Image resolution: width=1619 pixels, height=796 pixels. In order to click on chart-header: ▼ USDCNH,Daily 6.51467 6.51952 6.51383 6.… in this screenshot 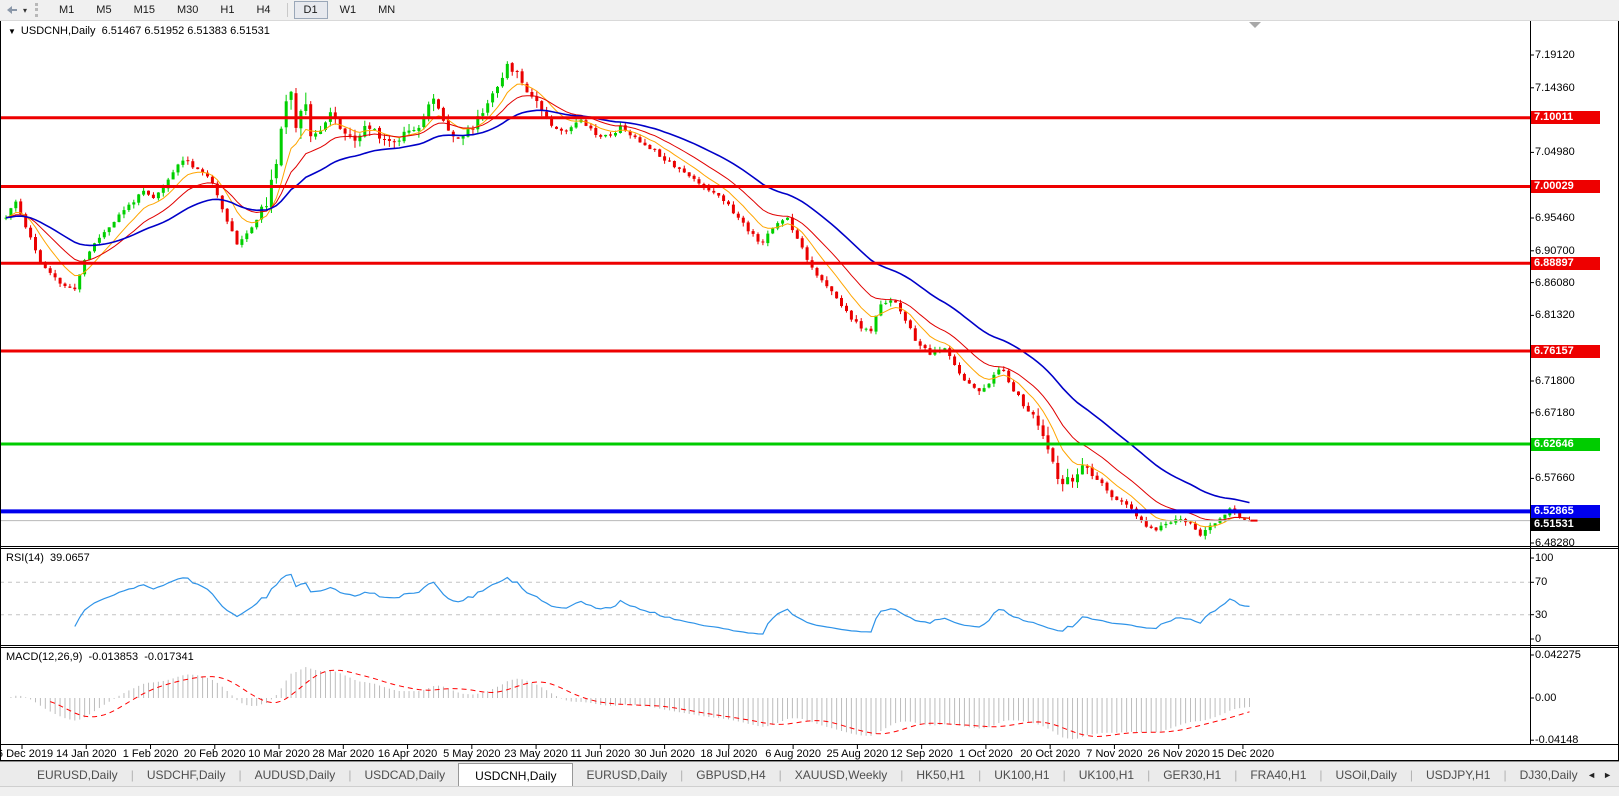, I will do `click(139, 31)`.